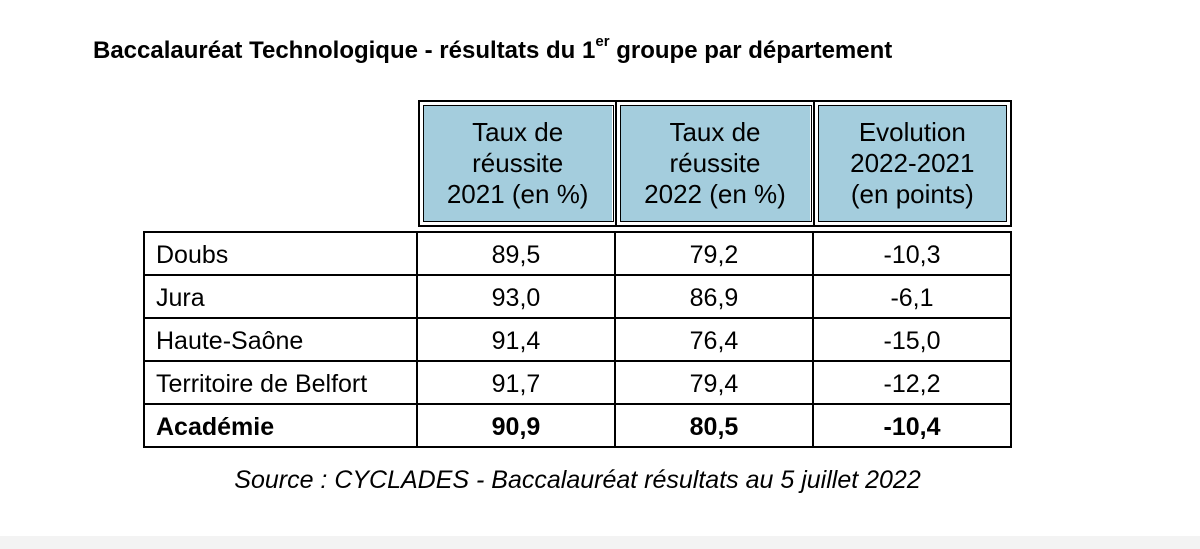 The width and height of the screenshot is (1200, 549). What do you see at coordinates (281, 425) in the screenshot?
I see `row-name: Académie` at bounding box center [281, 425].